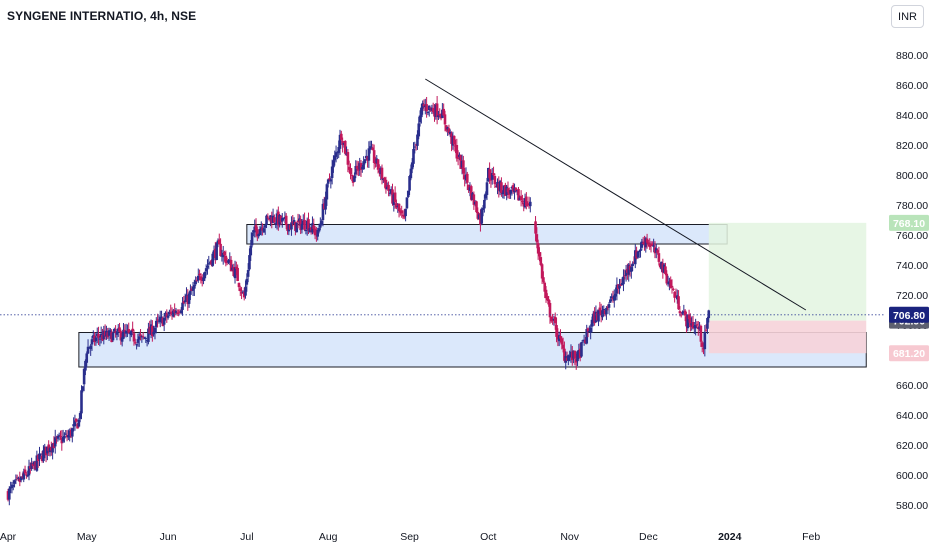  What do you see at coordinates (410, 537) in the screenshot?
I see `time-axis: Apr May Jun Jul Aug Sep Oct Nov Dec 2024 Feb` at bounding box center [410, 537].